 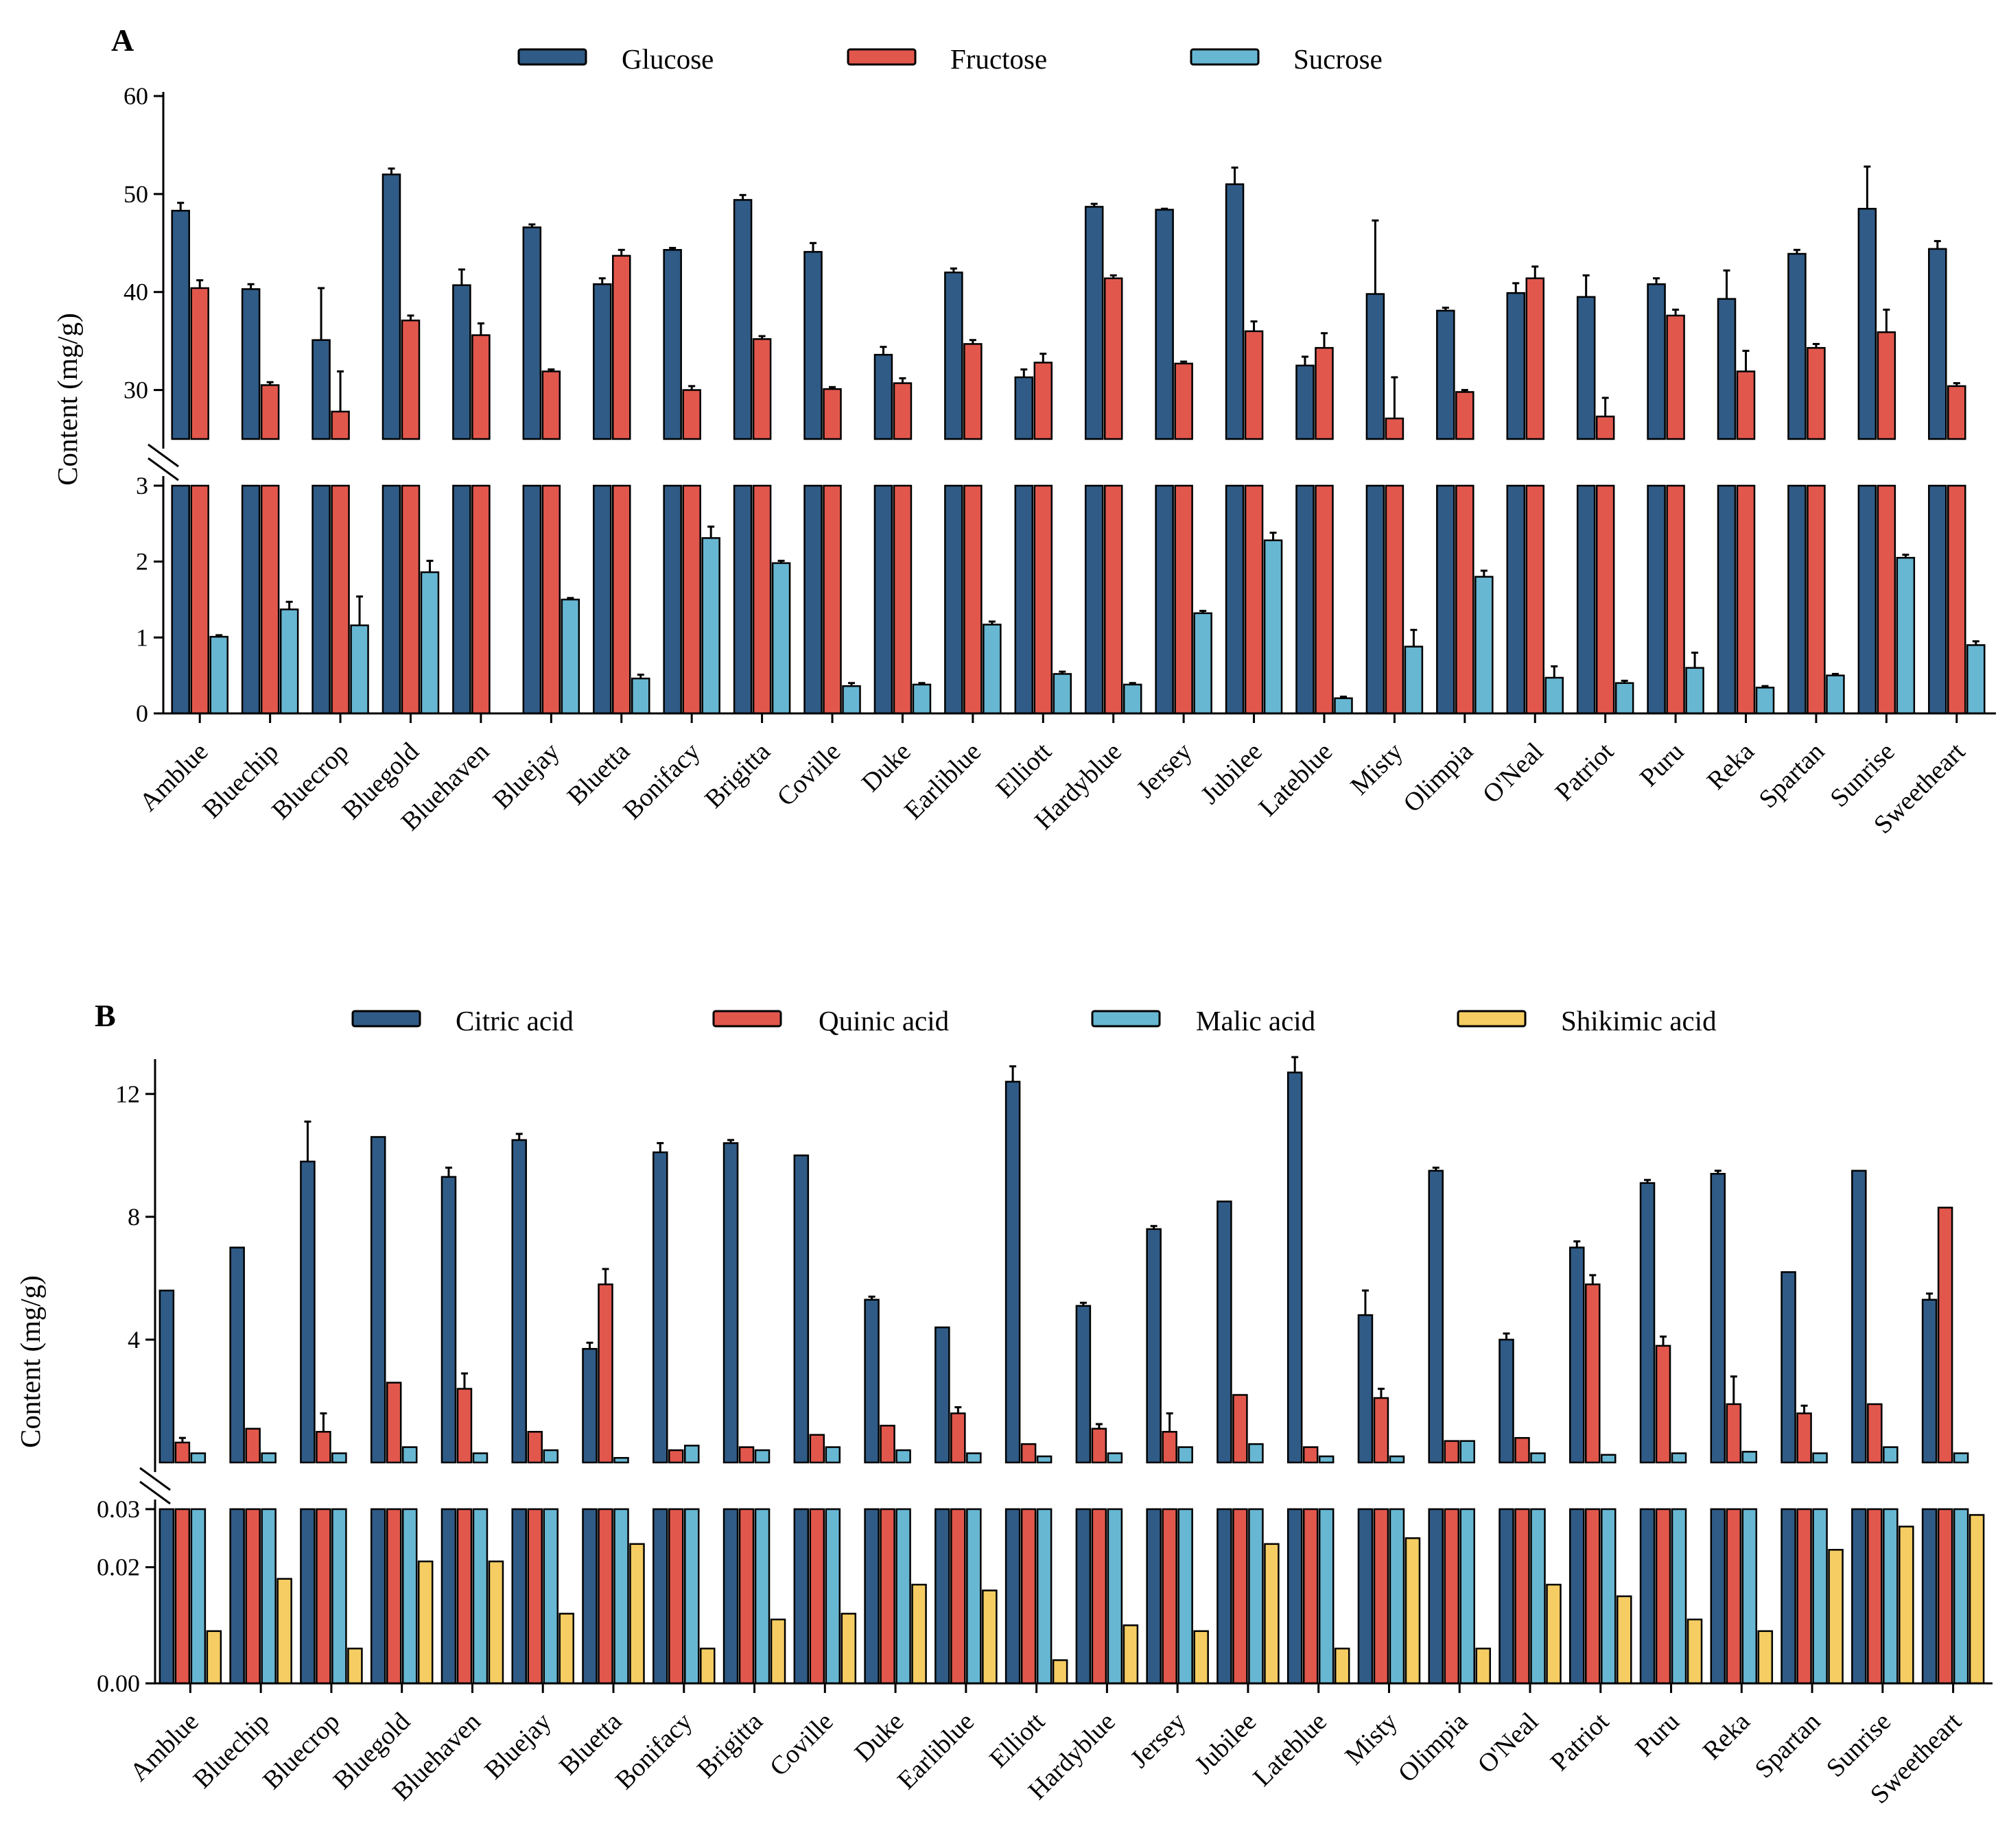 I want to click on fructose-bar-bonifacy-lower, so click(x=691, y=600).